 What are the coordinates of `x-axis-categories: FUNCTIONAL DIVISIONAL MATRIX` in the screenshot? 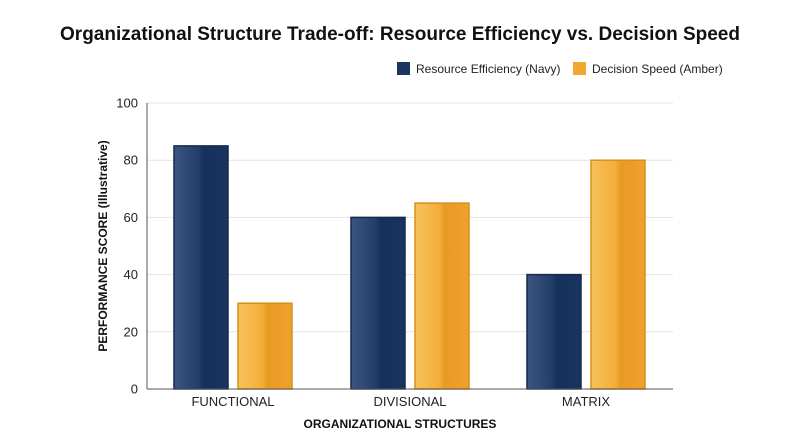 It's located at (400, 401).